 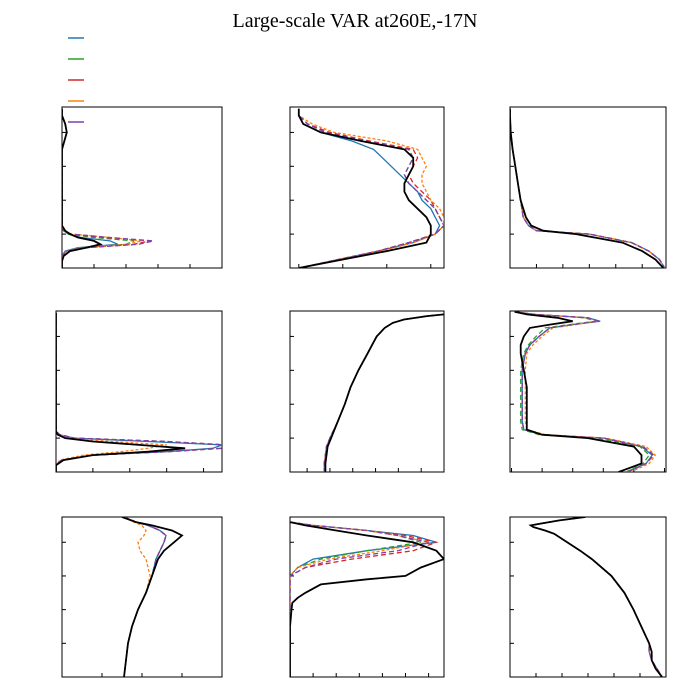 What do you see at coordinates (355, 21) in the screenshot?
I see `figure-title: Large-scale VAR at260E,-17N` at bounding box center [355, 21].